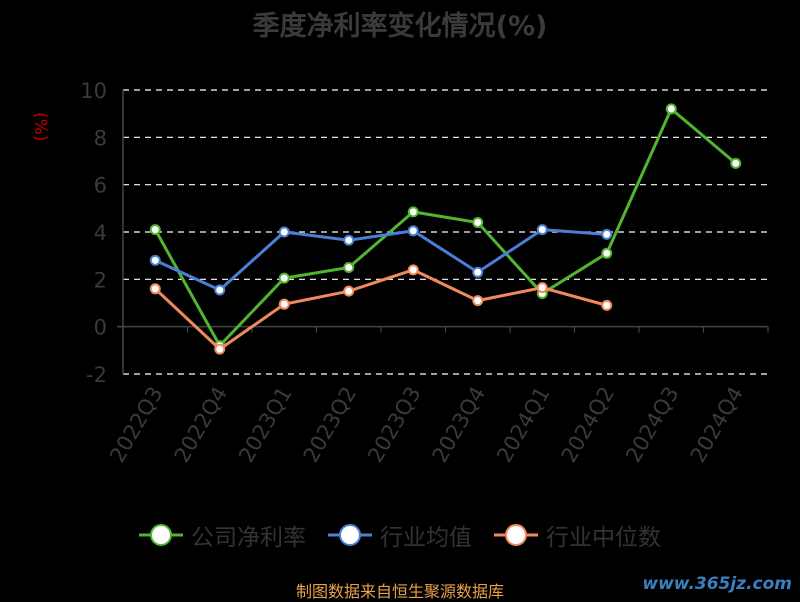 The image size is (800, 602). I want to click on x-tick-label: 2022Q4, so click(201, 425).